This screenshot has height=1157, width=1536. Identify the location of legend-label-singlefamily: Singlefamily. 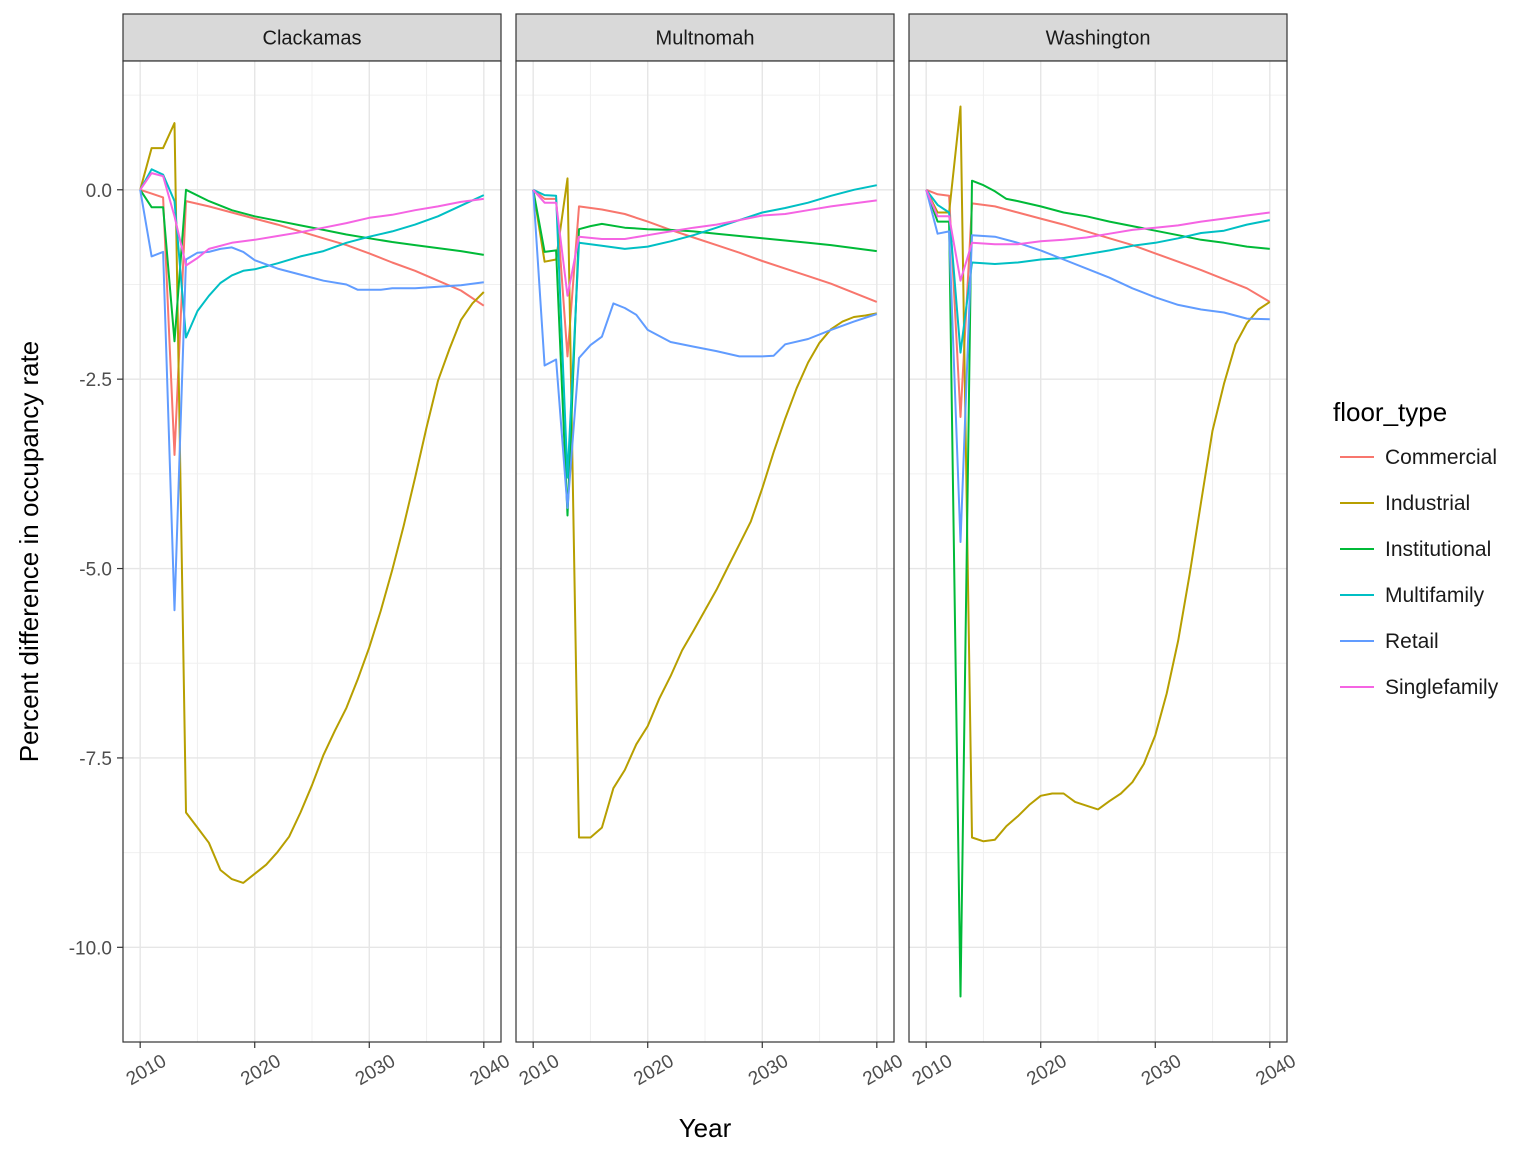
(1442, 687).